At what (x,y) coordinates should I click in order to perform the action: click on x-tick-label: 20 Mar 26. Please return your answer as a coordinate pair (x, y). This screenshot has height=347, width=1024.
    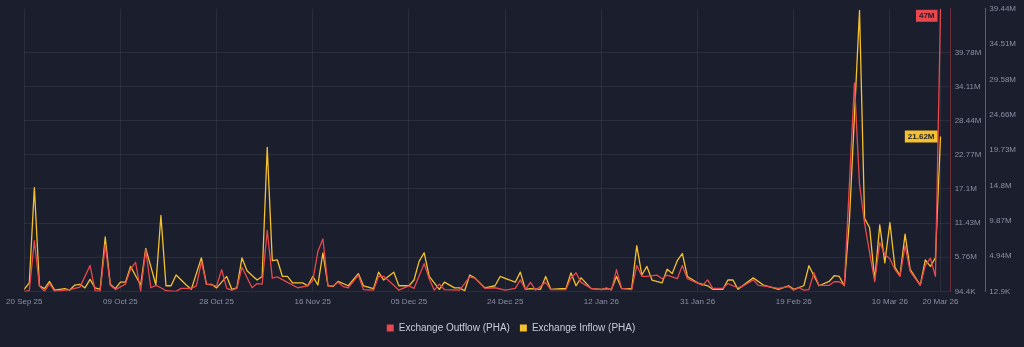
    Looking at the image, I should click on (941, 302).